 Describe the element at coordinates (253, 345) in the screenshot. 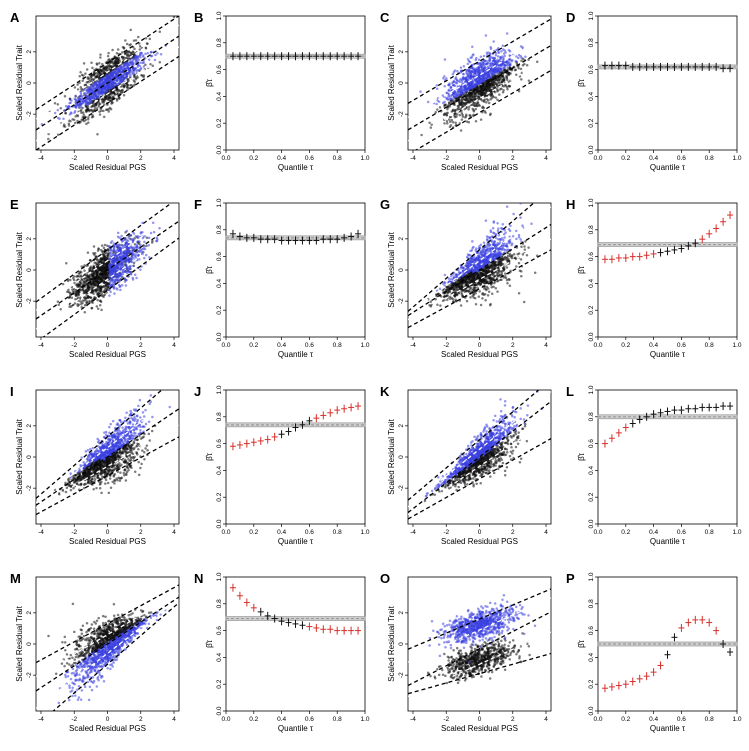

I see `x-tick-label: 0.2` at that location.